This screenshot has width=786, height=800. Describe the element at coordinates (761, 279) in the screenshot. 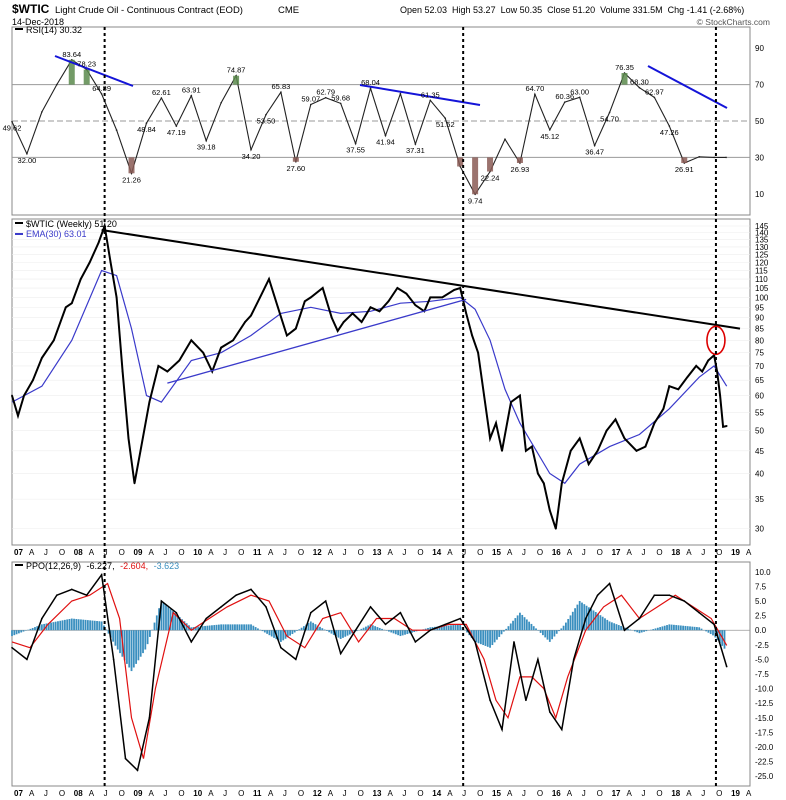

I see `price-y-tick: 110` at that location.